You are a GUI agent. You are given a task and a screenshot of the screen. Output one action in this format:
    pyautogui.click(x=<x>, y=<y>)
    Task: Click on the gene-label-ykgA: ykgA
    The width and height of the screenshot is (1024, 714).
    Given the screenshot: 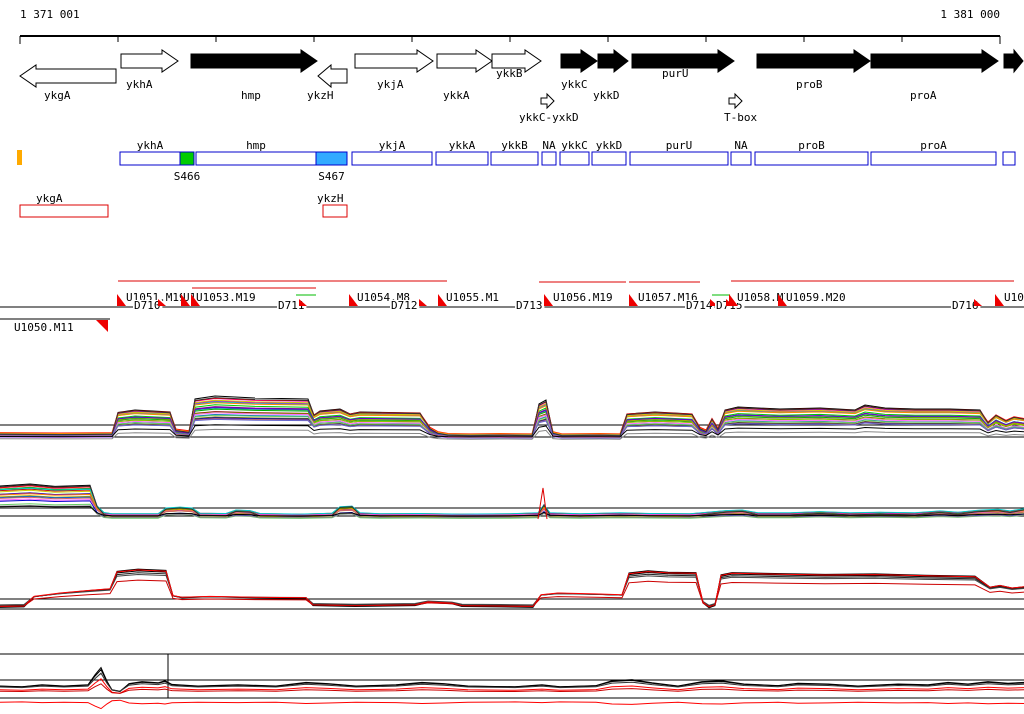 What is the action you would take?
    pyautogui.click(x=57, y=95)
    